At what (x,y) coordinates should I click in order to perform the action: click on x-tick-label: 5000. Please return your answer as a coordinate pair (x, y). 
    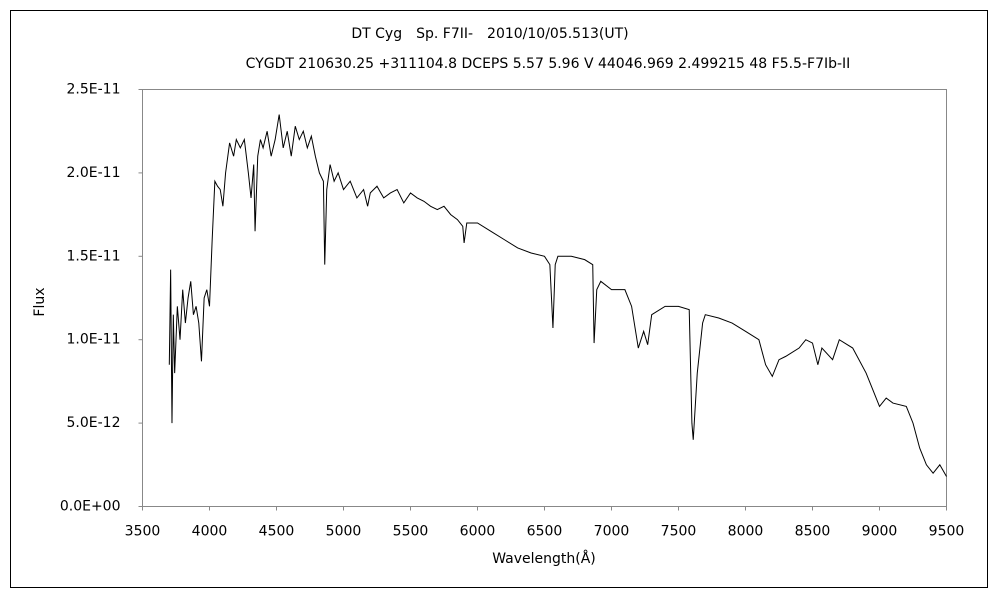
    Looking at the image, I should click on (344, 532).